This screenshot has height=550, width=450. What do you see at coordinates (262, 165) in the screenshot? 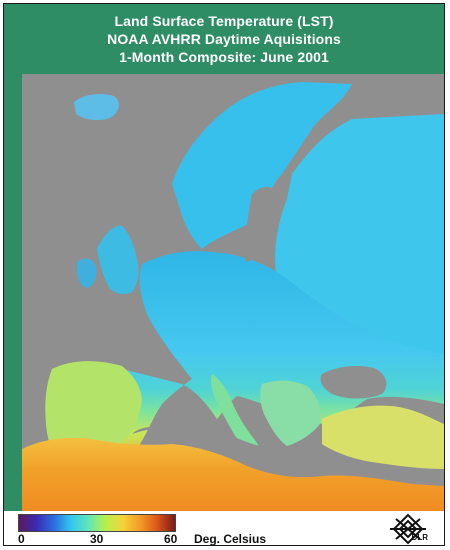
I see `scandinavia-landmass` at bounding box center [262, 165].